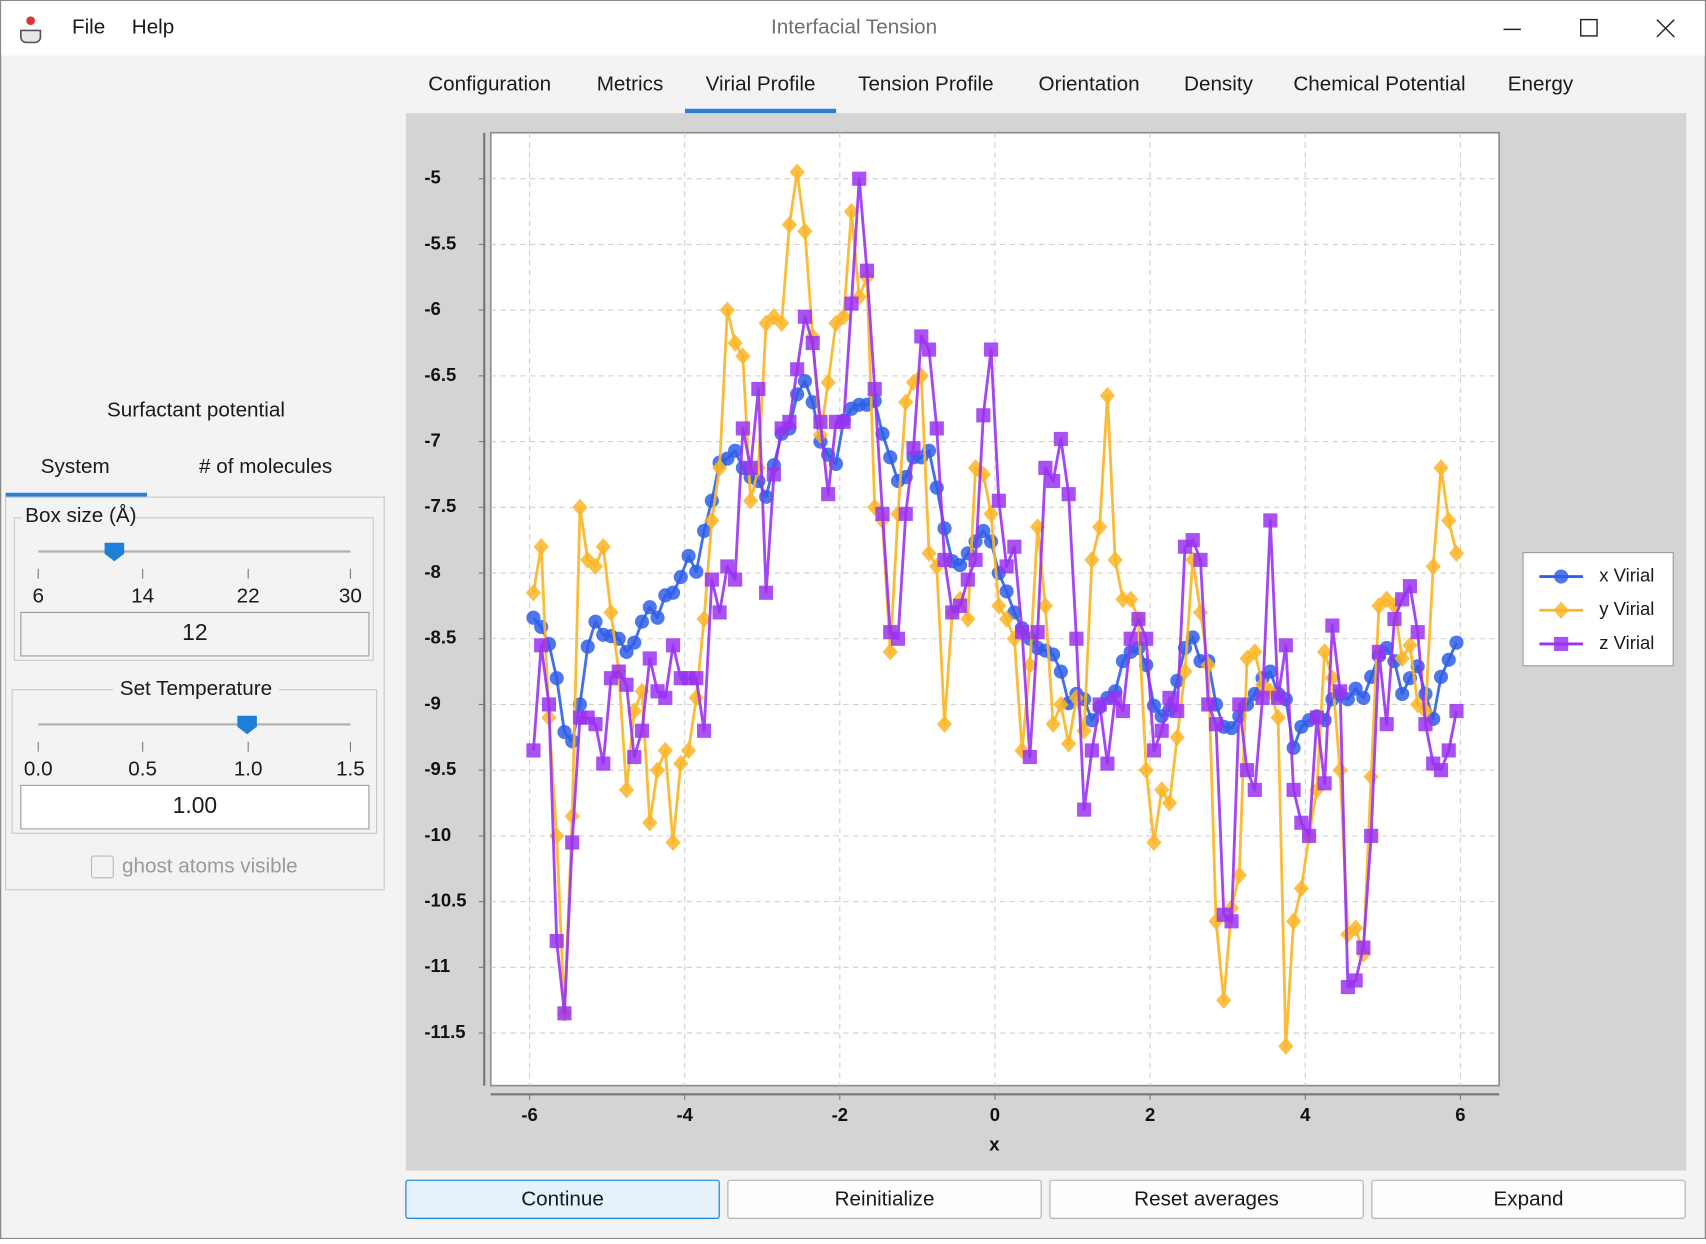 The height and width of the screenshot is (1244, 1706). Describe the element at coordinates (761, 83) in the screenshot. I see `tab: Virial Profile` at that location.